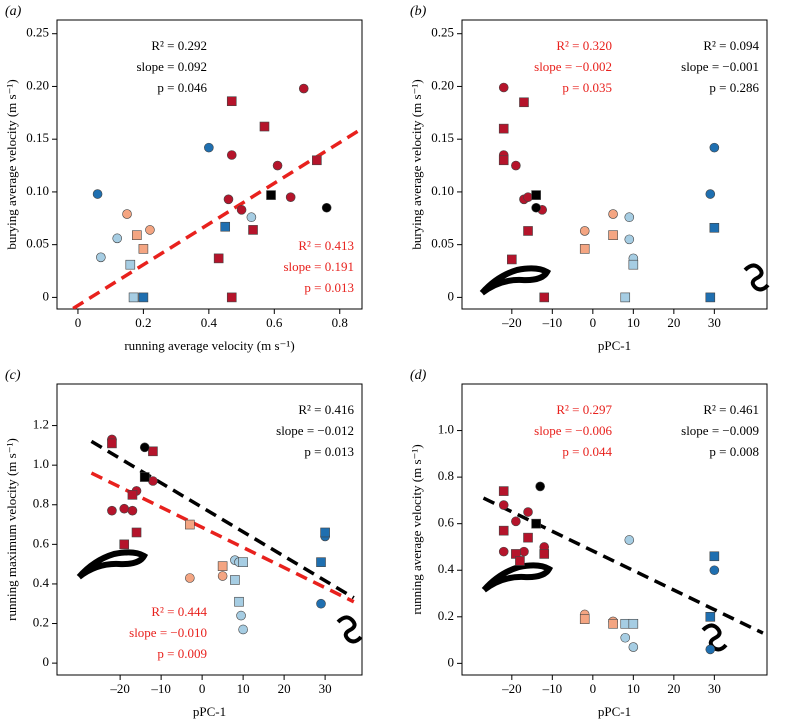 Image resolution: width=794 pixels, height=724 pixels. What do you see at coordinates (209, 345) in the screenshot?
I see `x-axis-label: running average velocity (m s⁻¹)` at bounding box center [209, 345].